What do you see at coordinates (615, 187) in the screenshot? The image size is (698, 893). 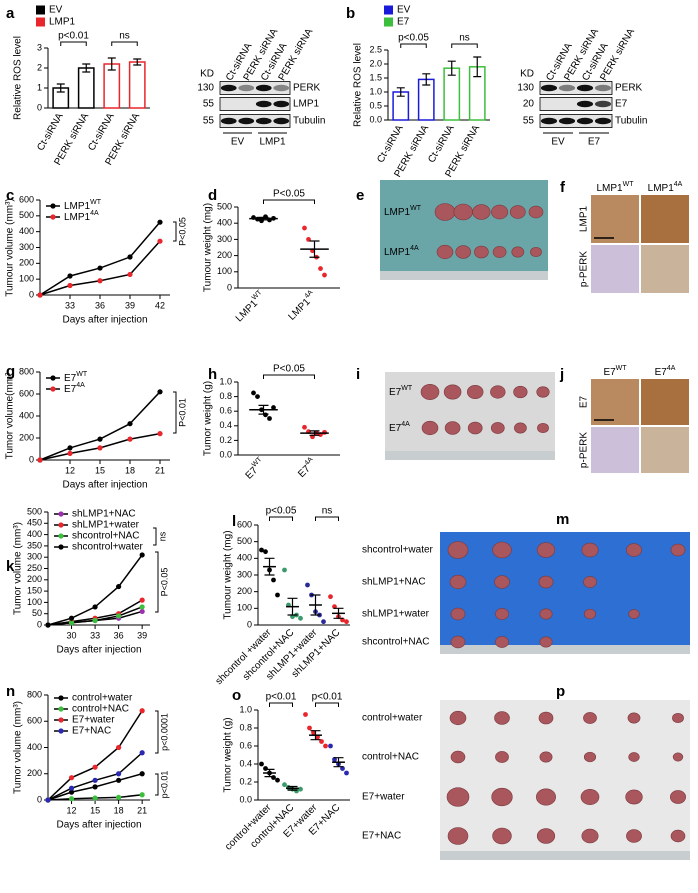 I see `column-label: LMP1WT` at bounding box center [615, 187].